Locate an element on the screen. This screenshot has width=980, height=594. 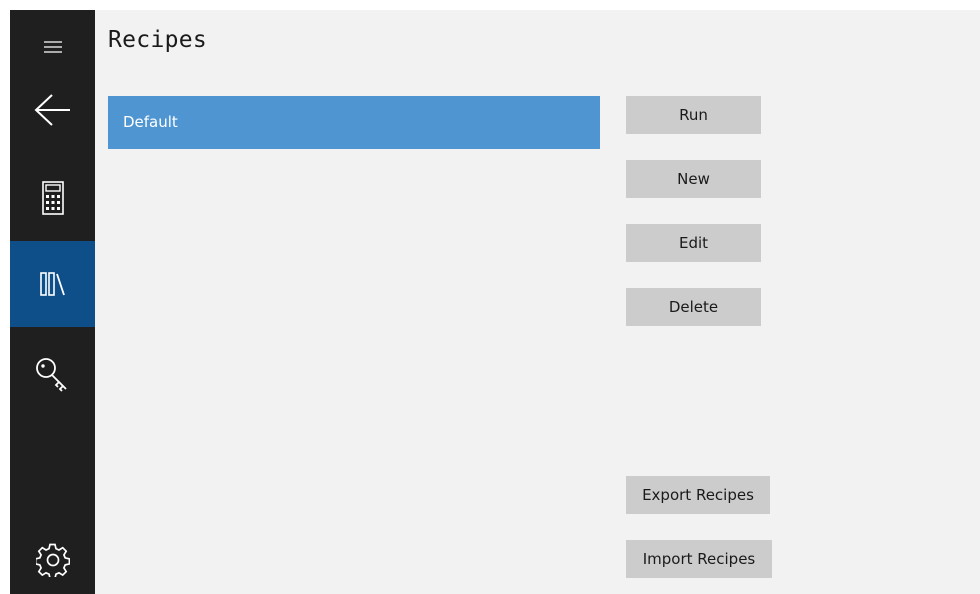
back-arrow-icon is located at coordinates (52, 109).